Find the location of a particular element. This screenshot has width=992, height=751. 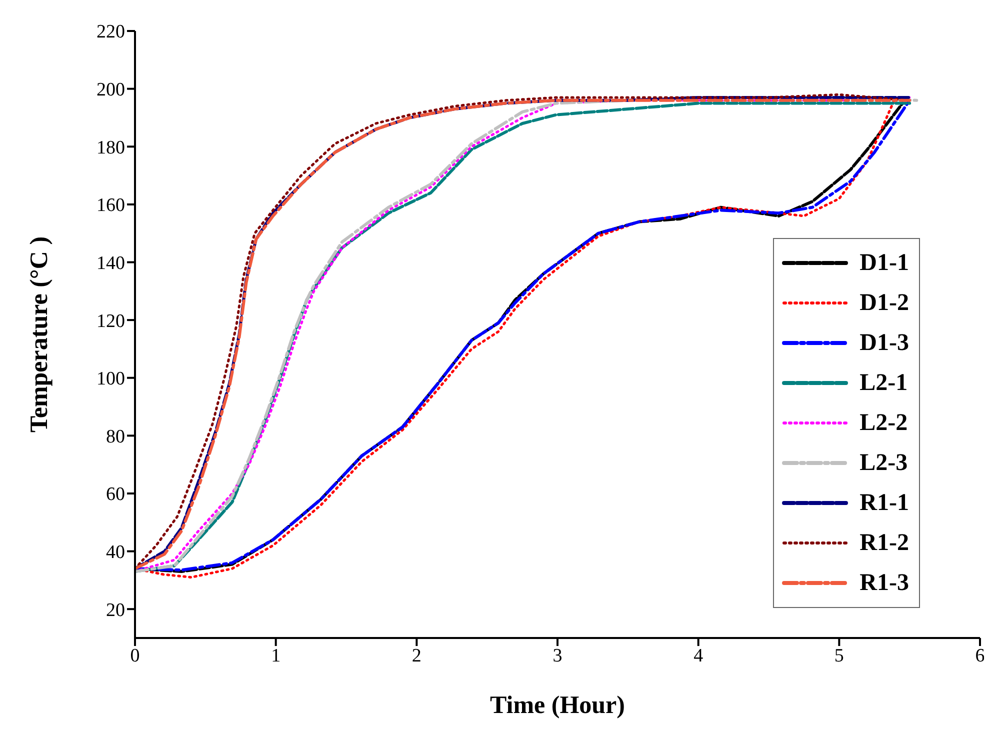

legend-label: L2-2 is located at coordinates (884, 423).